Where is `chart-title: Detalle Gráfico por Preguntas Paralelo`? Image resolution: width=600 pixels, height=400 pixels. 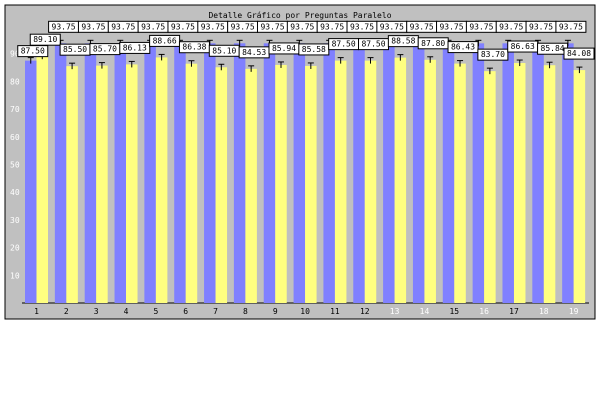
chart-title: Detalle Gráfico por Preguntas Paralelo is located at coordinates (299, 15).